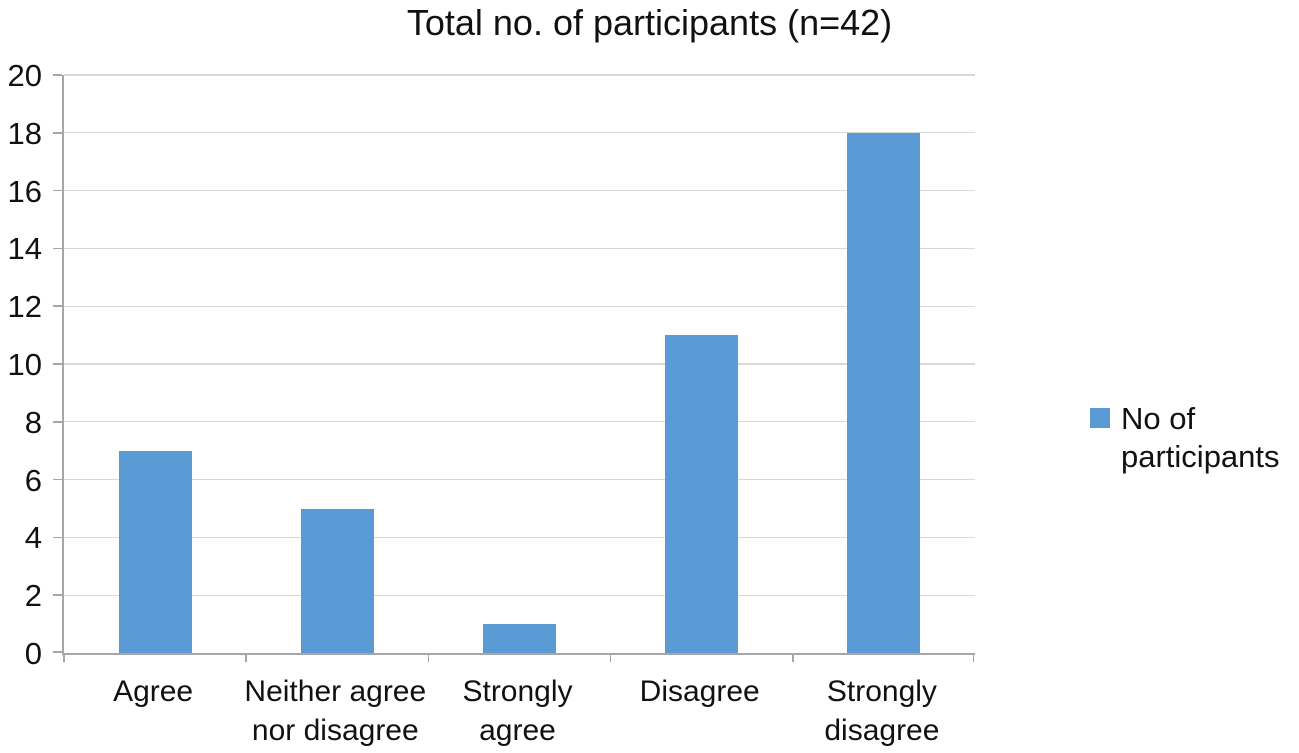  I want to click on legend-label: No of participants, so click(1200, 437).